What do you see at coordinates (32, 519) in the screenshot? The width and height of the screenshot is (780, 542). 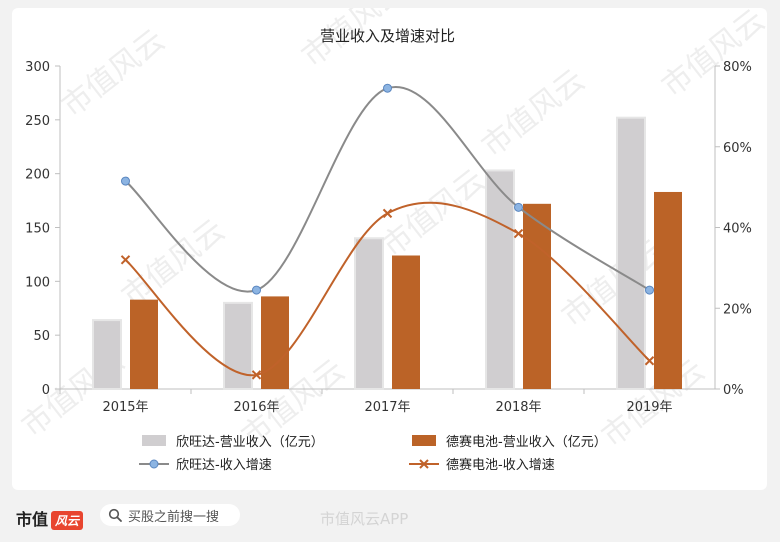 I see `brand-name: 市值` at bounding box center [32, 519].